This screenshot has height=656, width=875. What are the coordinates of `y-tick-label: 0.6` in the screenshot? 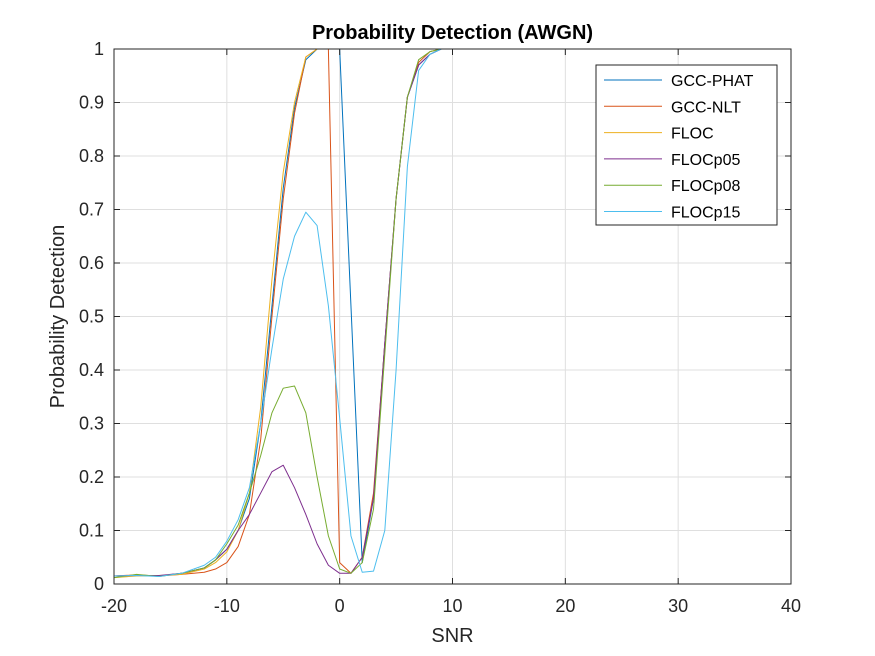 It's located at (91, 263).